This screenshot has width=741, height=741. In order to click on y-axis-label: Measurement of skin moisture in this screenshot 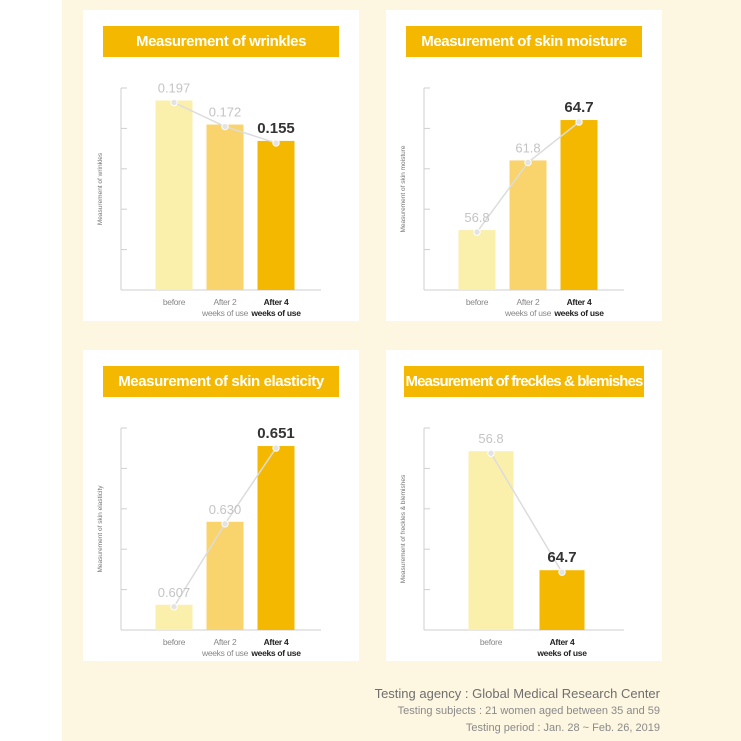, I will do `click(403, 188)`.